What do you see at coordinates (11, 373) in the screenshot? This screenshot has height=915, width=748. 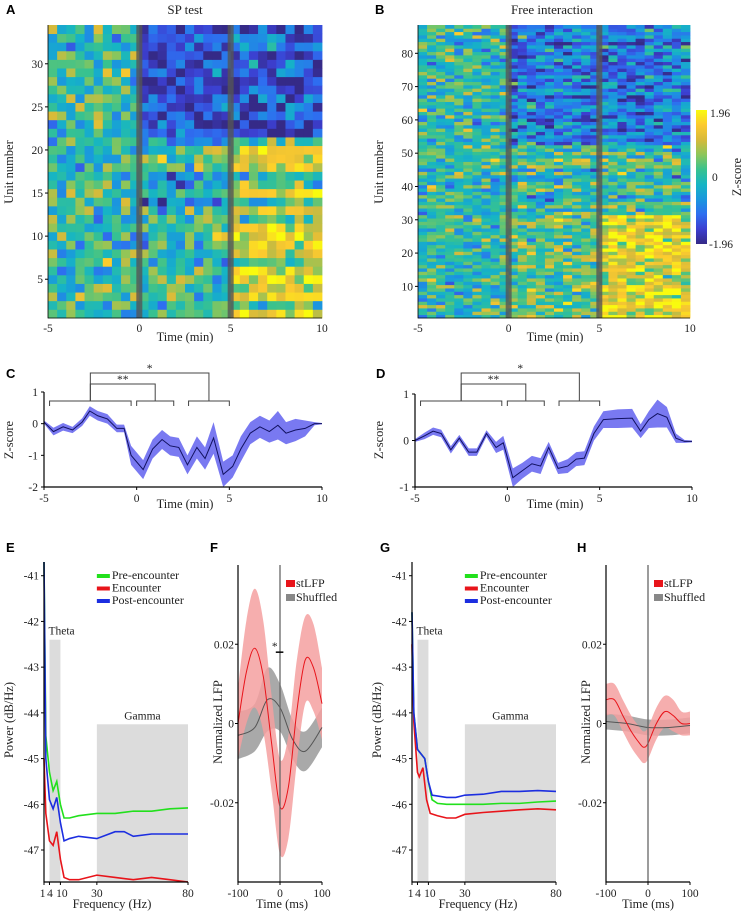 I see `panel-letter-c: C` at bounding box center [11, 373].